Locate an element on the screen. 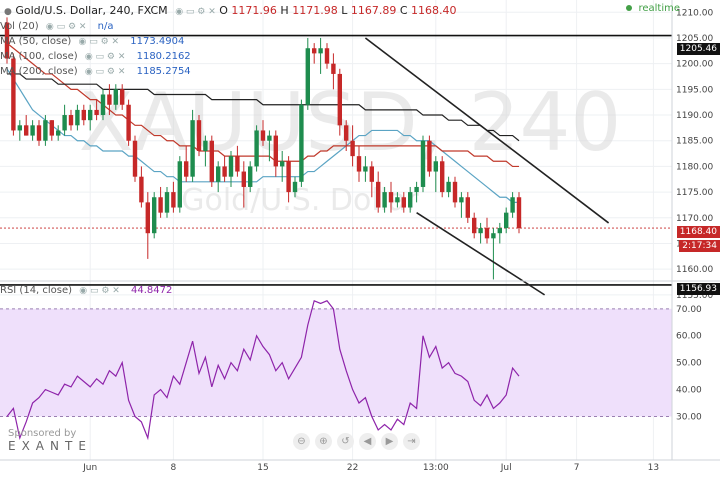 The width and height of the screenshot is (720, 477). sponsor-brand: EXANTE is located at coordinates (50, 446).